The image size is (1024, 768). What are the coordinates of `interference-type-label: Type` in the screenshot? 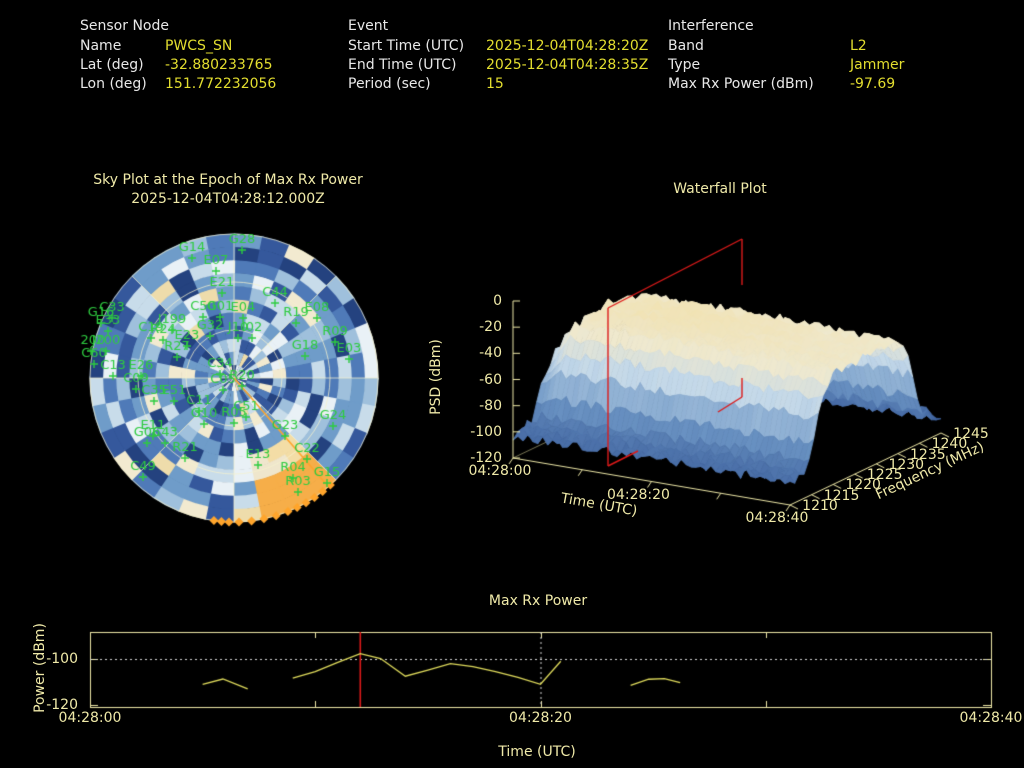 It's located at (684, 65).